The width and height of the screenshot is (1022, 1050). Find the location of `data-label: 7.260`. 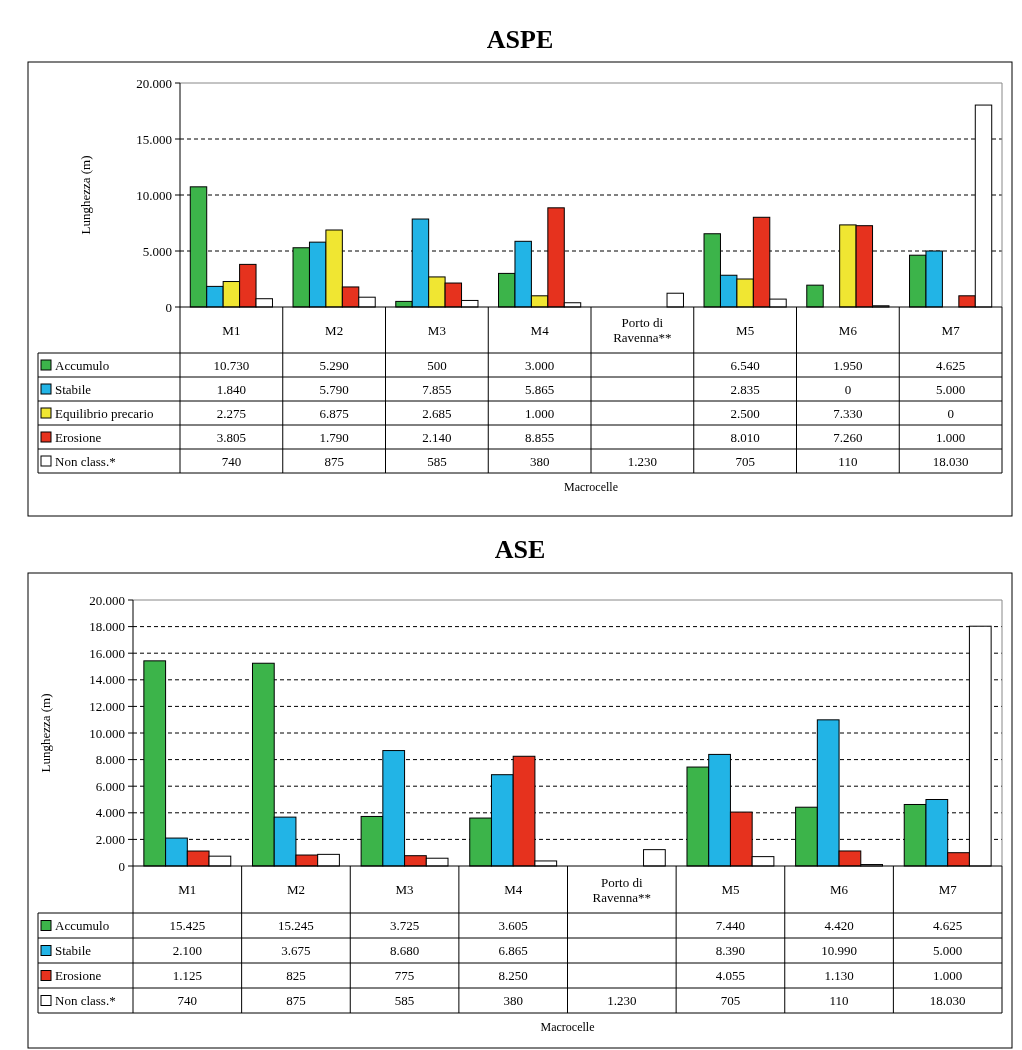

data-label: 7.260 is located at coordinates (848, 437).